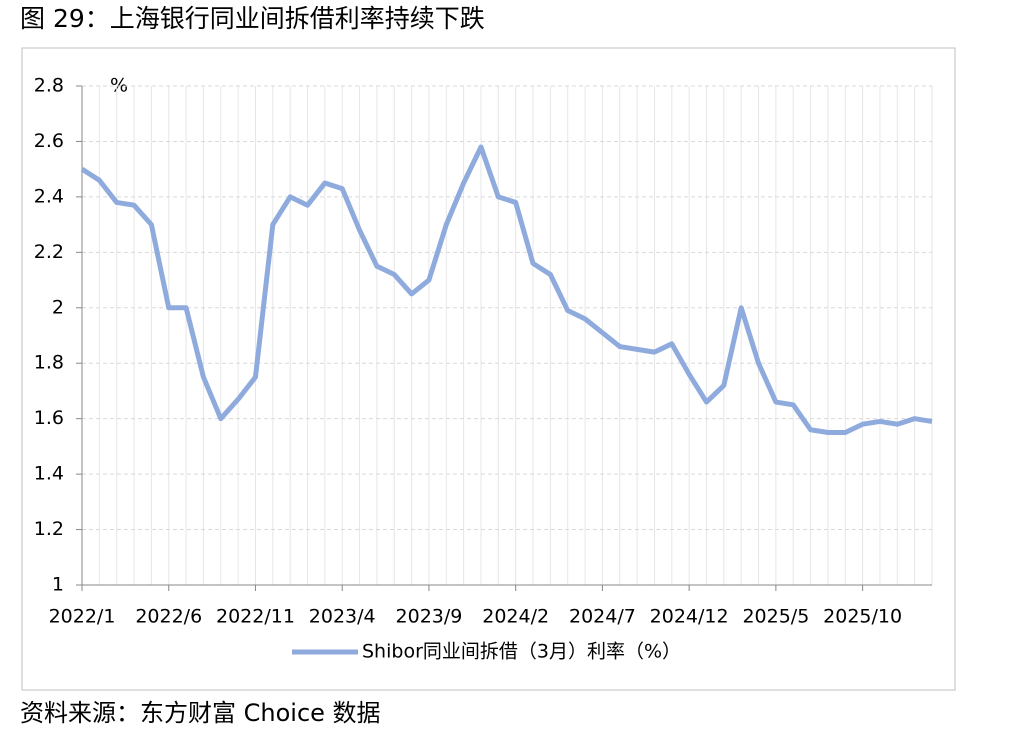 The image size is (1031, 741). I want to click on legend-label: Shibor同业间拆借（3月）利率（%）, so click(521, 652).